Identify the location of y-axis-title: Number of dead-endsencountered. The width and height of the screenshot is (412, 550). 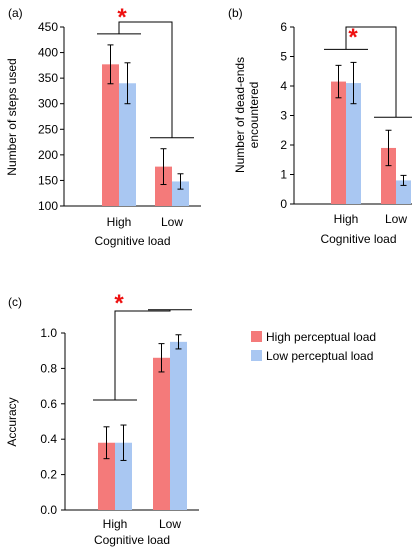
(247, 115).